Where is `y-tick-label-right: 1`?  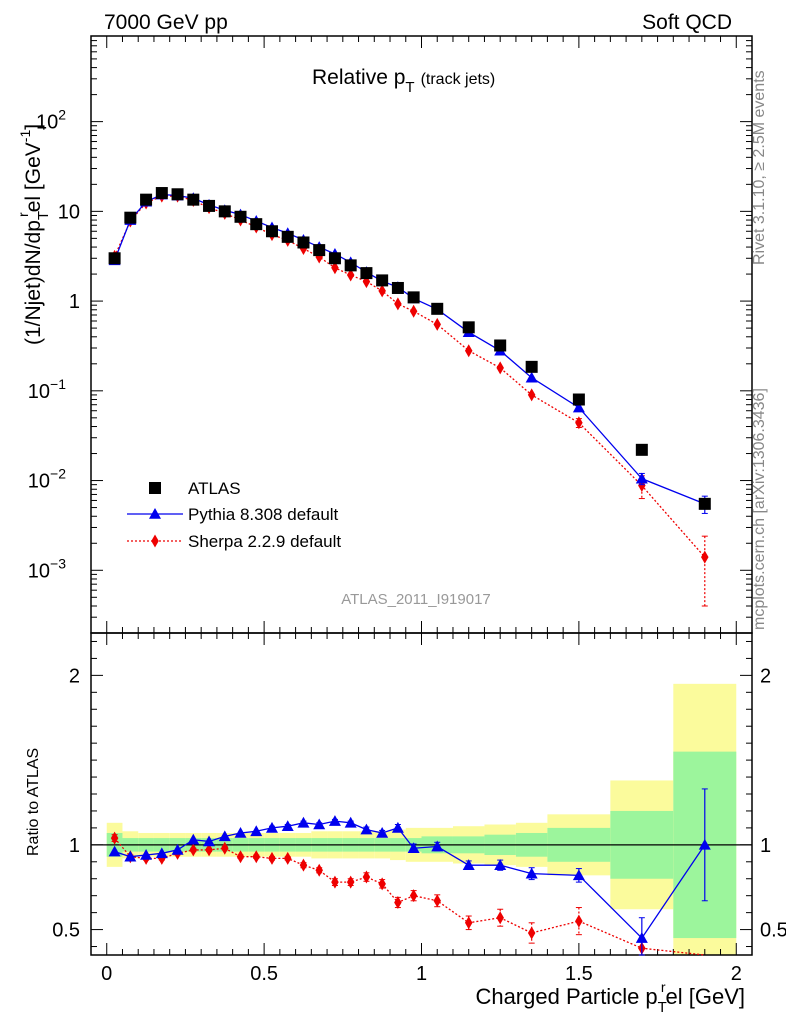 y-tick-label-right: 1 is located at coordinates (765, 846).